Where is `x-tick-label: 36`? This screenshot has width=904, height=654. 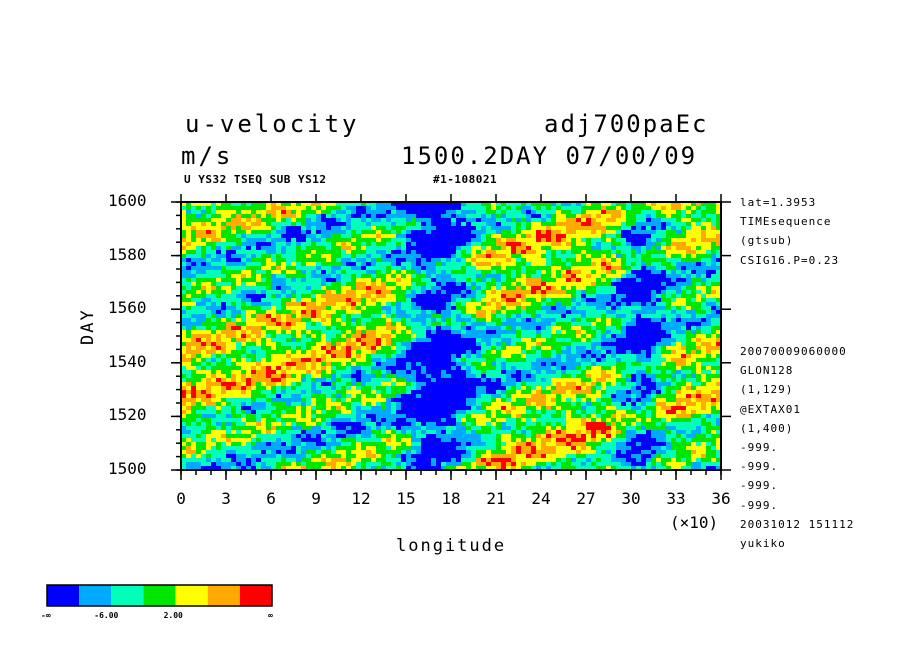
x-tick-label: 36 is located at coordinates (721, 498).